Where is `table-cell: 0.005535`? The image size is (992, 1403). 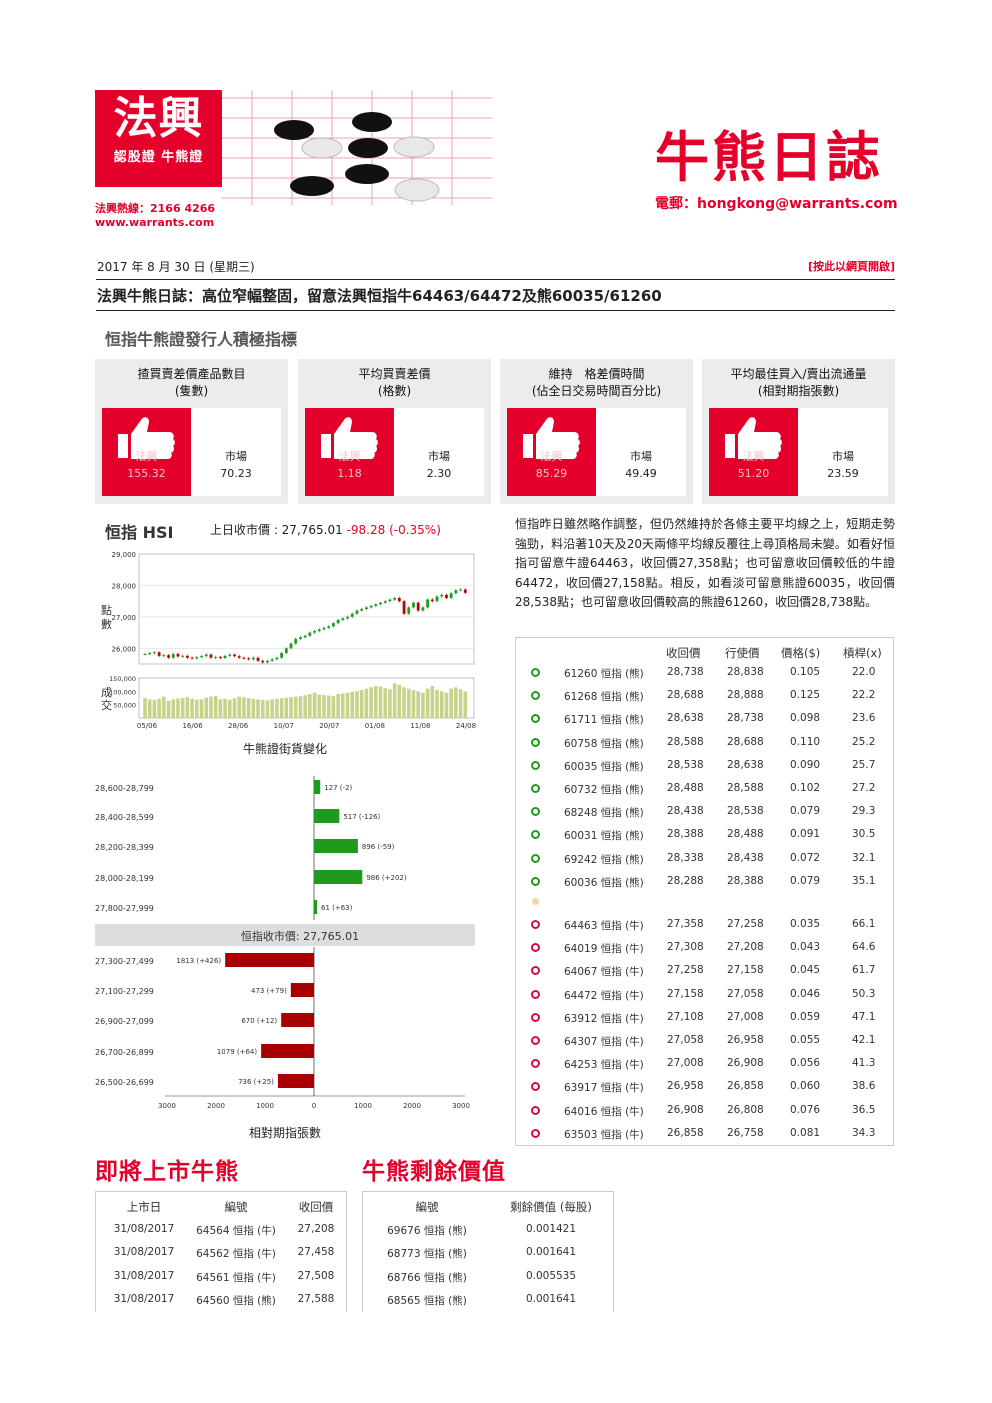 table-cell: 0.005535 is located at coordinates (551, 1275).